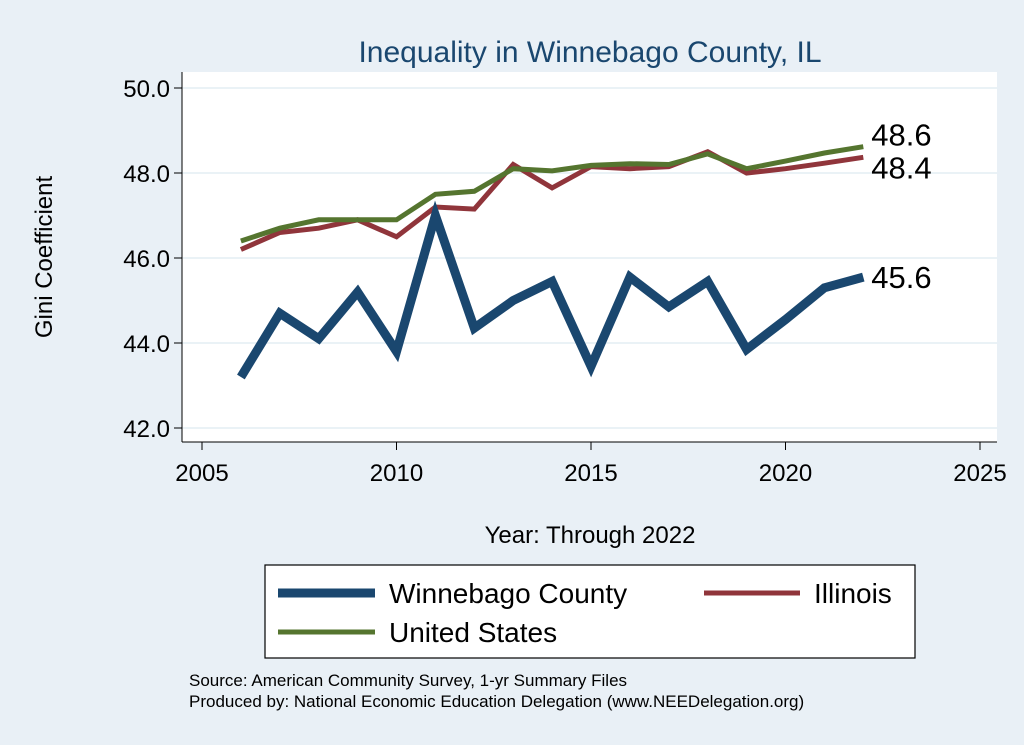 The width and height of the screenshot is (1024, 745). Describe the element at coordinates (901, 277) in the screenshot. I see `end-label-winnebago: 45.6` at that location.